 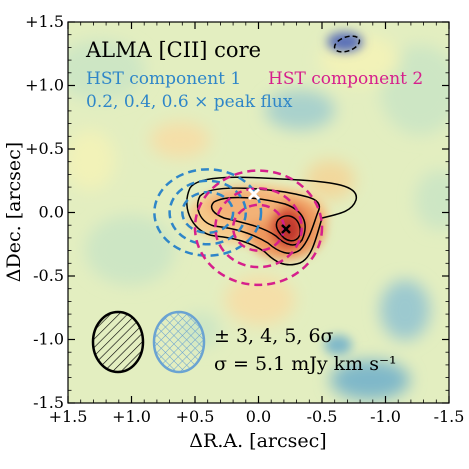 What do you see at coordinates (258, 416) in the screenshot?
I see `x-tick-label: 0.0` at bounding box center [258, 416].